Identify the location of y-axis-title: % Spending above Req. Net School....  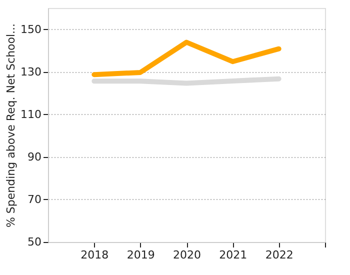
(11, 125).